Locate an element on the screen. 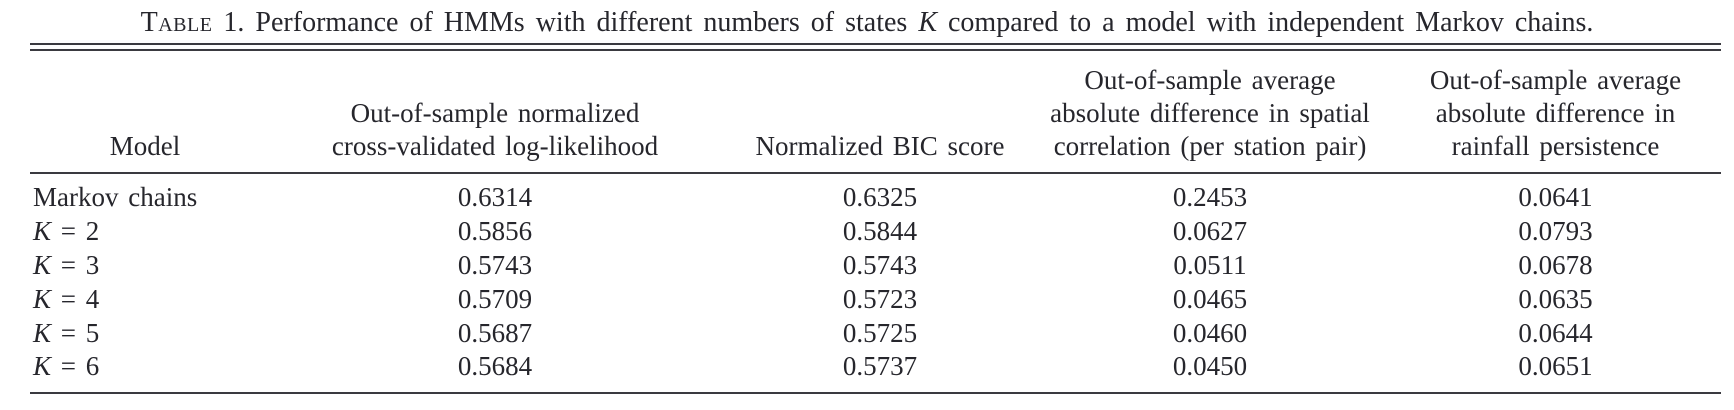  model-label: = 3 is located at coordinates (75, 264).